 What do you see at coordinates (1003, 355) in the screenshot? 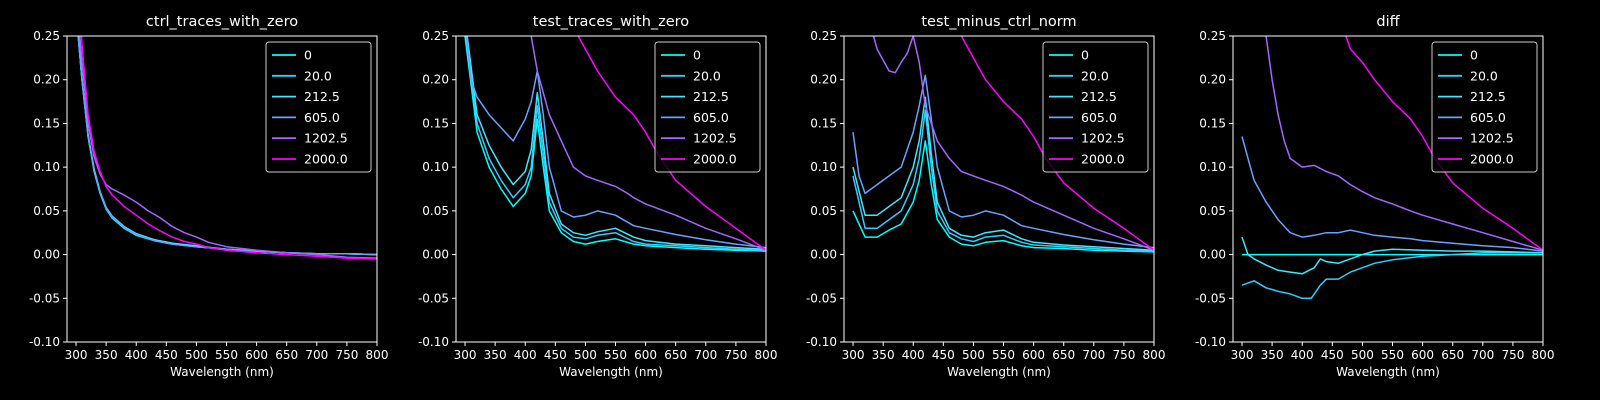
I see `x-tick-label: 550` at bounding box center [1003, 355].